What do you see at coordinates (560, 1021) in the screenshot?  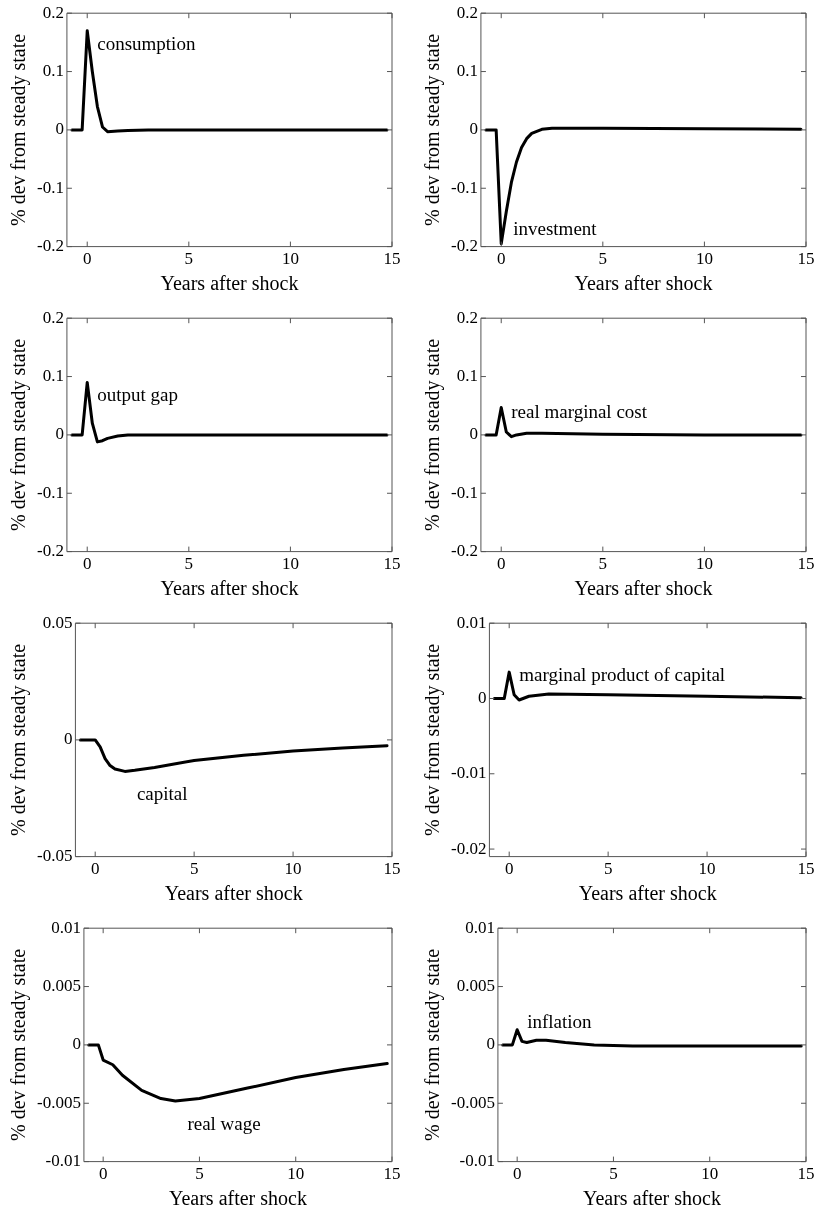 I see `series-label: inflation` at bounding box center [560, 1021].